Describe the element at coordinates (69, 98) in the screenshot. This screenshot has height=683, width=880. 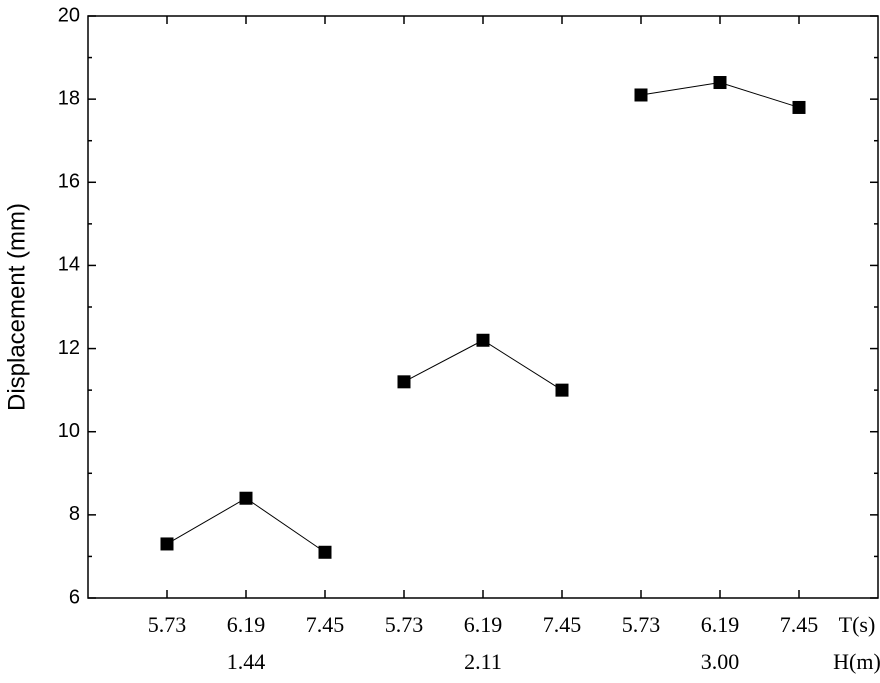
I see `y-tick-label: 18` at that location.